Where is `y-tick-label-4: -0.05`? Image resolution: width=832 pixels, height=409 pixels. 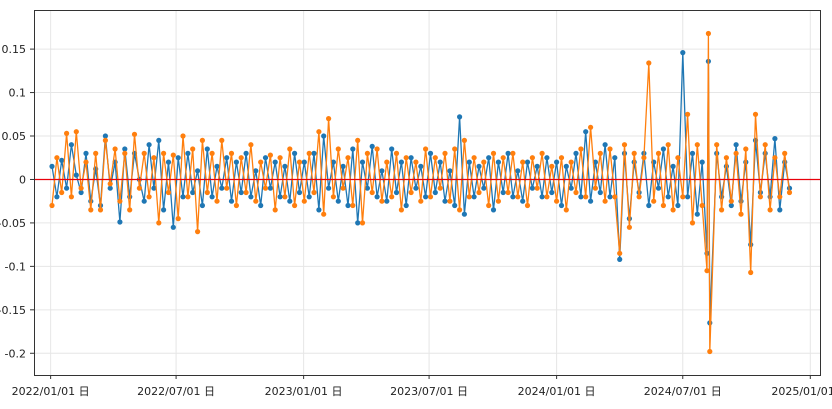 y-tick-label-4: -0.05 is located at coordinates (13, 223).